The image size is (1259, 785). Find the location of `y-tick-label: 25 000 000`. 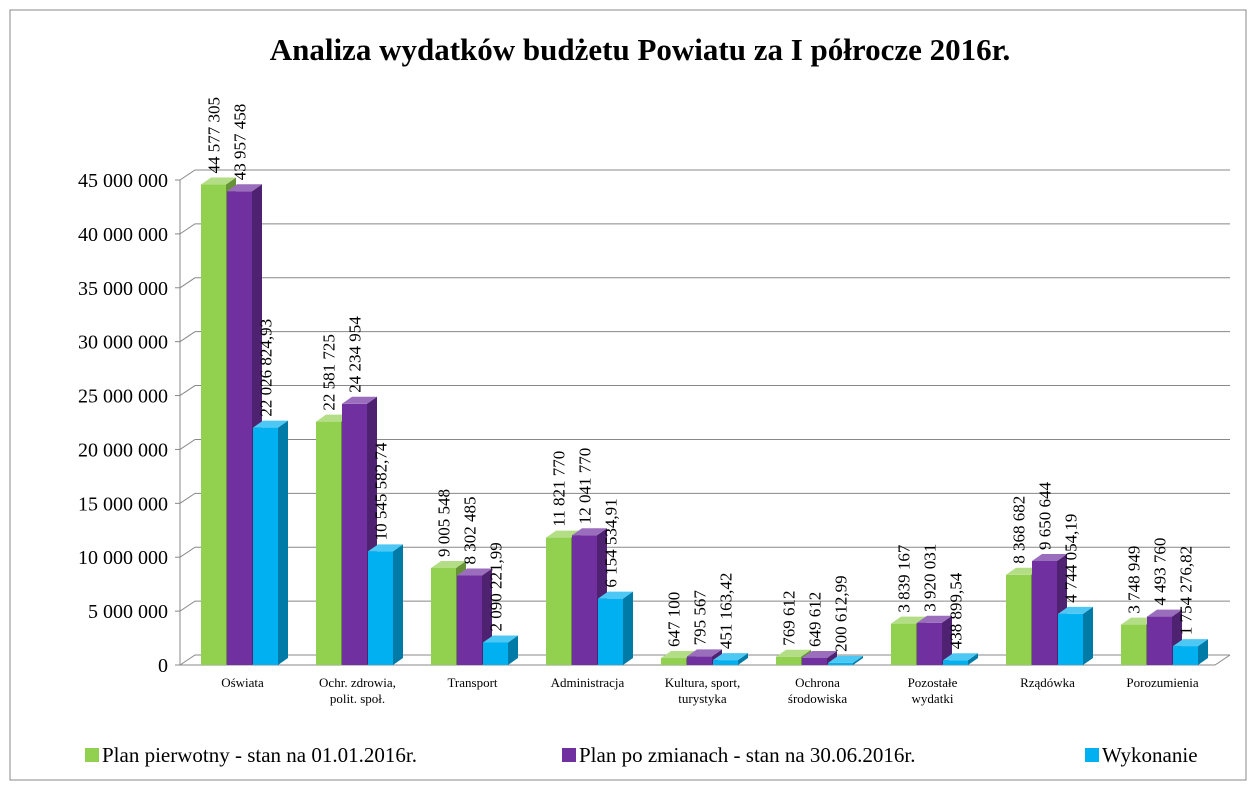

y-tick-label: 25 000 000 is located at coordinates (123, 397).